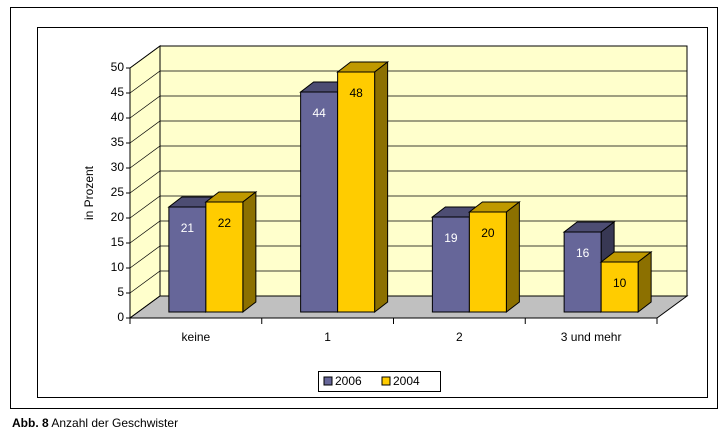 The image size is (728, 439). I want to click on caption: Abb. 8 Anzahl der Geschwister, so click(95, 423).